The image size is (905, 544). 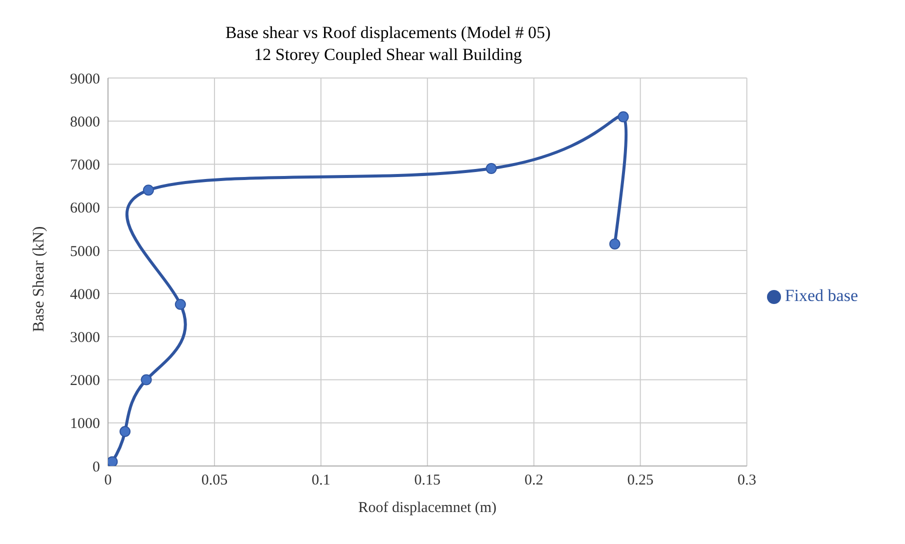 What do you see at coordinates (821, 295) in the screenshot?
I see `legend-label: Fixed base` at bounding box center [821, 295].